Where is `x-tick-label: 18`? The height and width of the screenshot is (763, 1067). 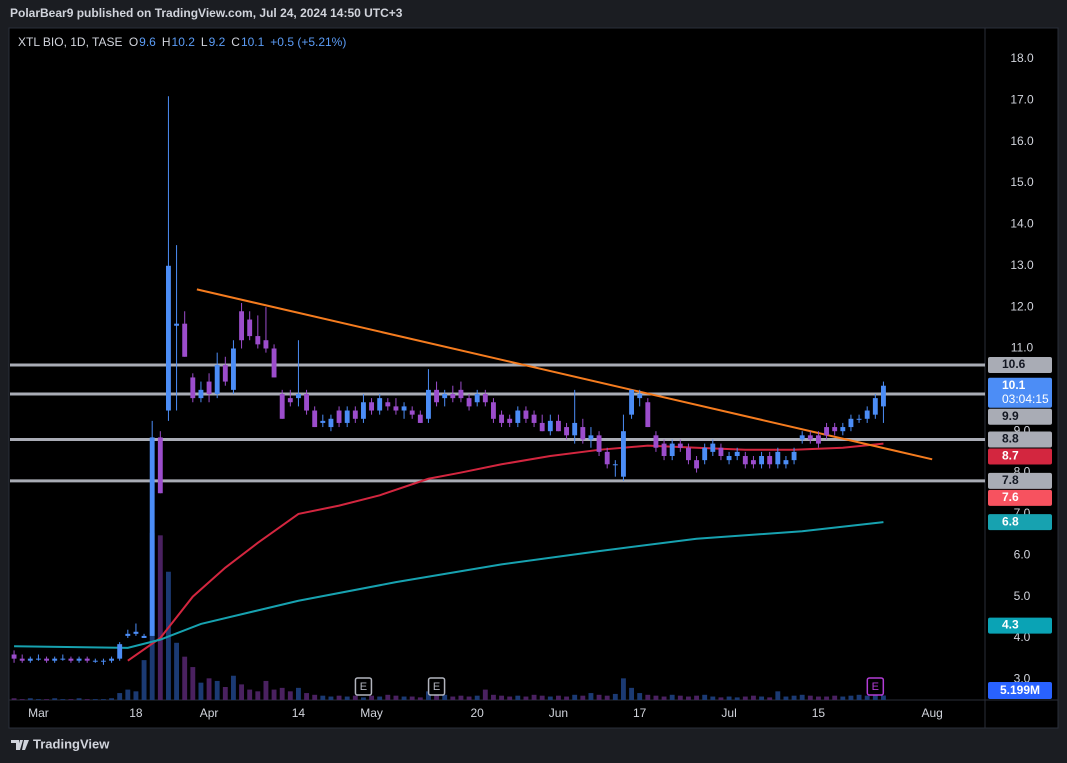
x-tick-label: 18 is located at coordinates (136, 713).